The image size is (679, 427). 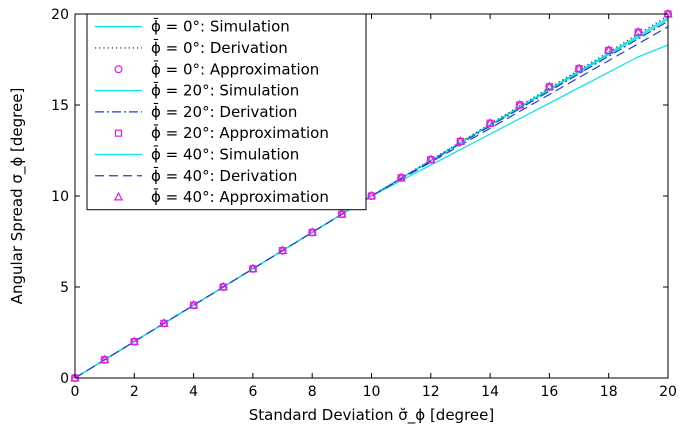 What do you see at coordinates (64, 379) in the screenshot?
I see `y-tick-label: 0` at bounding box center [64, 379].